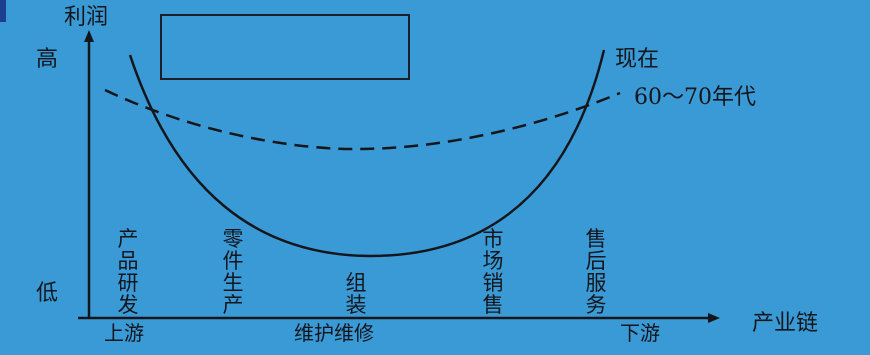  Describe the element at coordinates (785, 323) in the screenshot. I see `x-axis-title: 产业链` at that location.